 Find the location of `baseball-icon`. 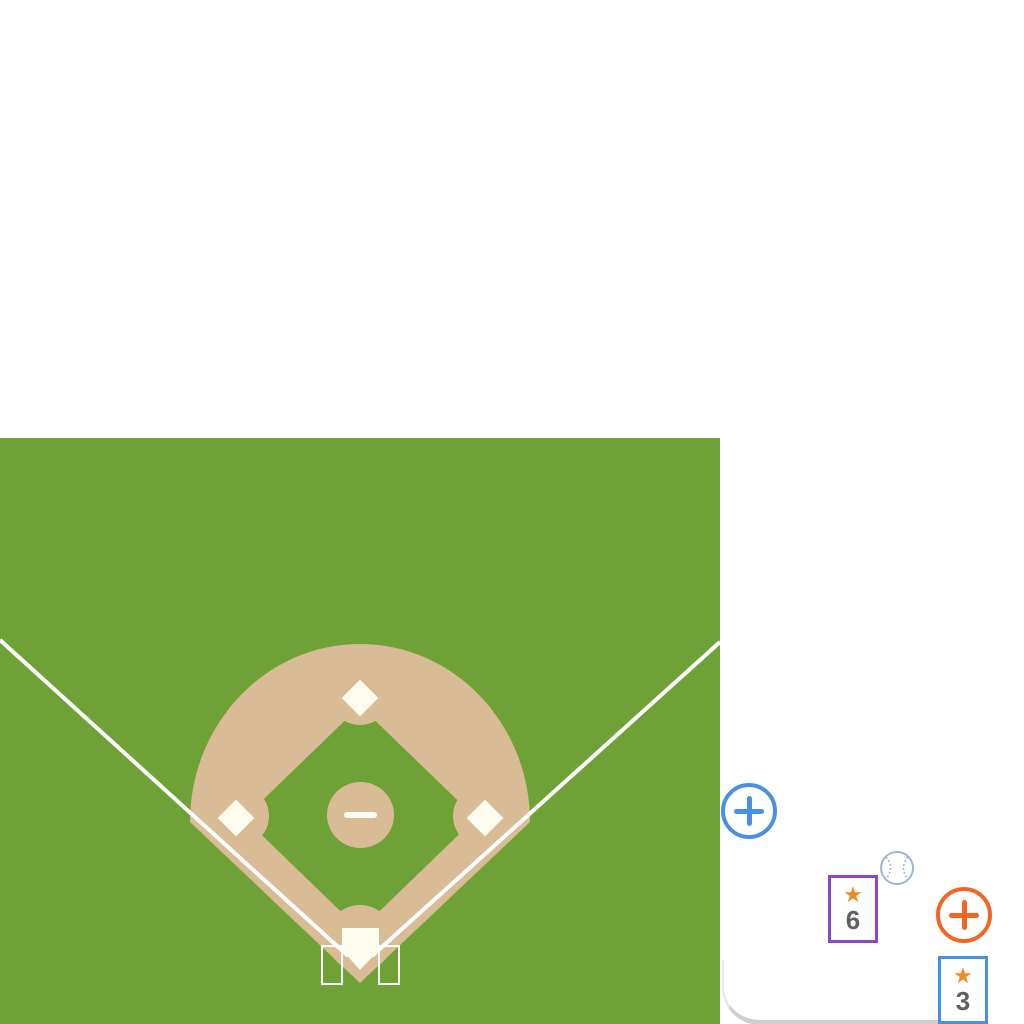

baseball-icon is located at coordinates (897, 868).